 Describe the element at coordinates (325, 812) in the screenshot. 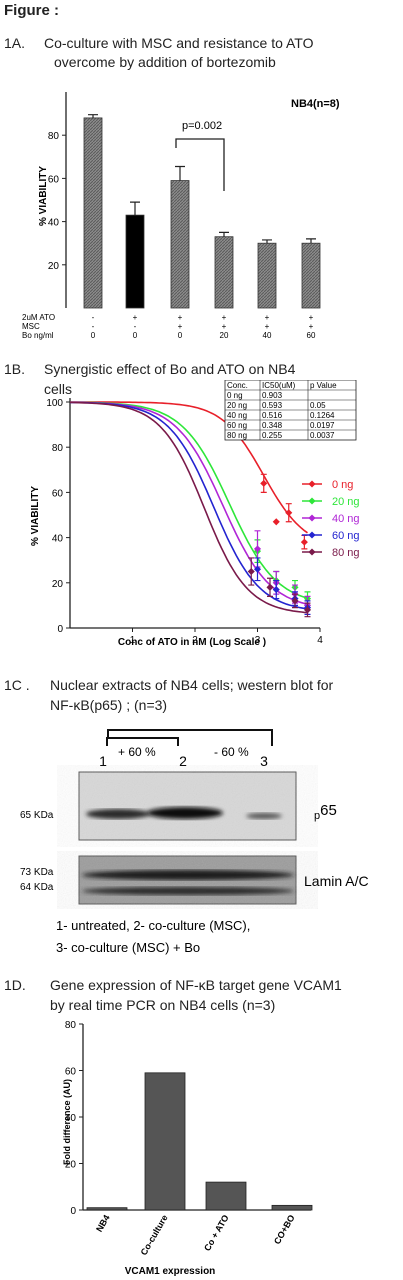

I see `blot-label-p65: p65` at that location.